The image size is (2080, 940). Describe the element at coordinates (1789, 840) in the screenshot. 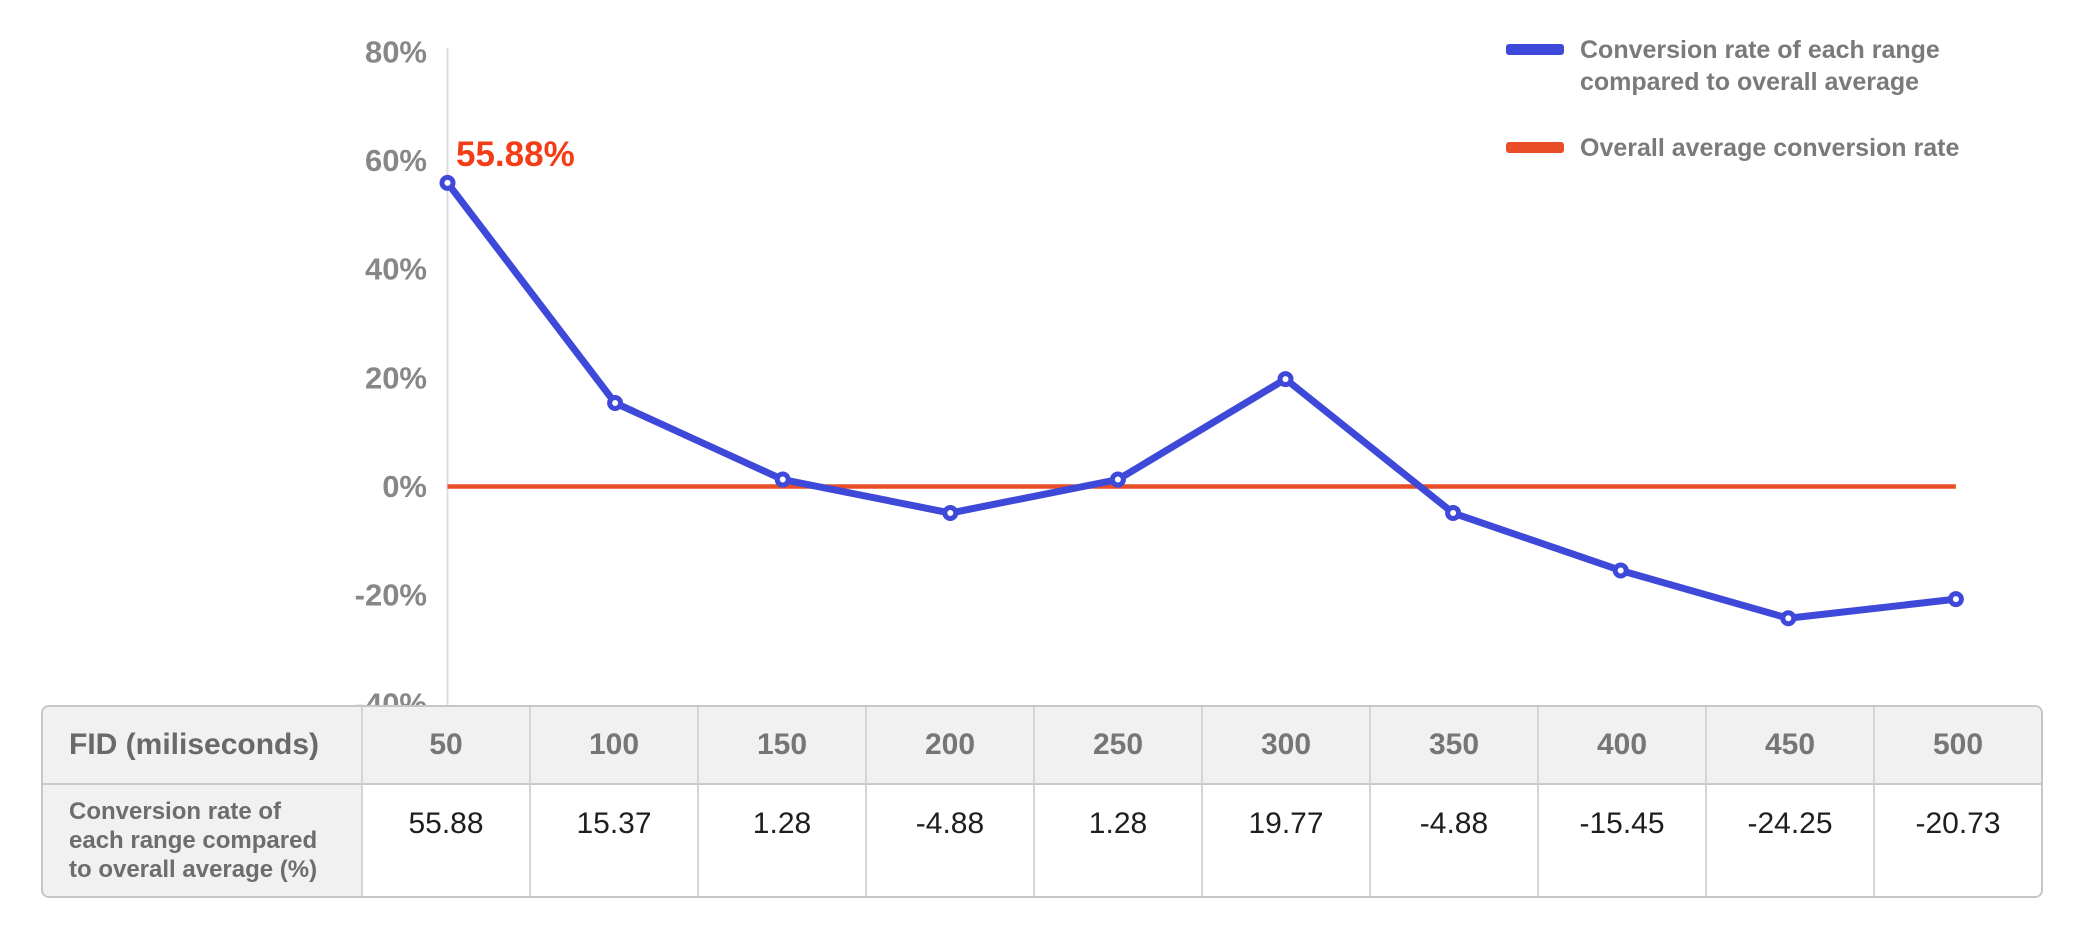

I see `table-value-cell: -24.25` at that location.